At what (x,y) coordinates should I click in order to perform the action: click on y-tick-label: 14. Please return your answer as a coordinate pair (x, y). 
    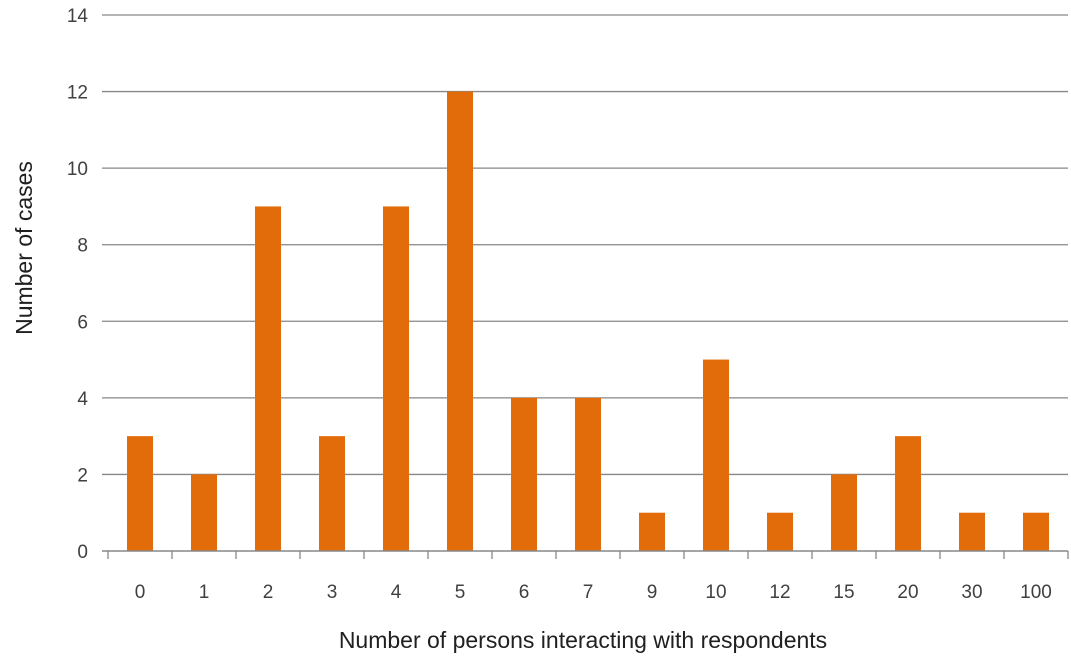
    Looking at the image, I should click on (78, 16).